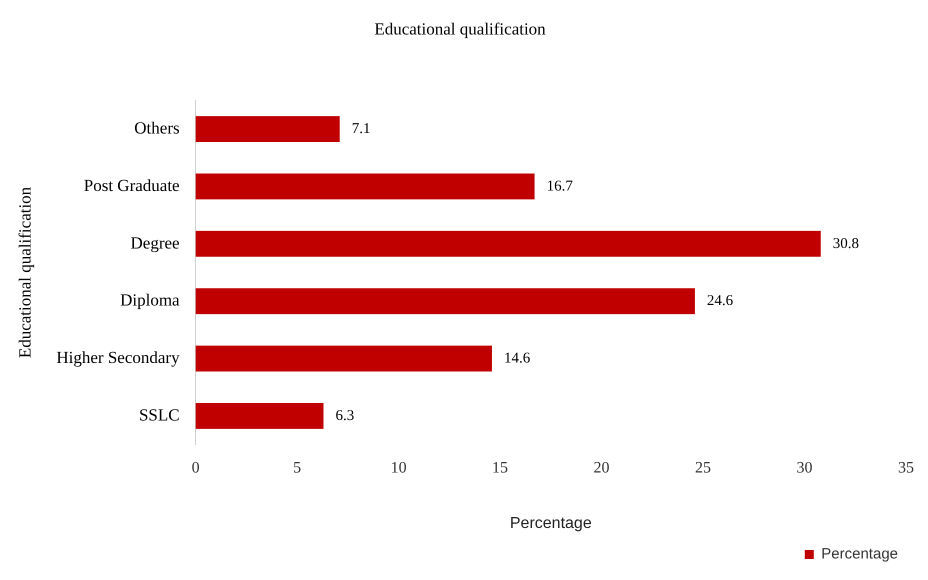 The width and height of the screenshot is (928, 580). Describe the element at coordinates (118, 358) in the screenshot. I see `y-tick-label: Higher Secondary` at that location.